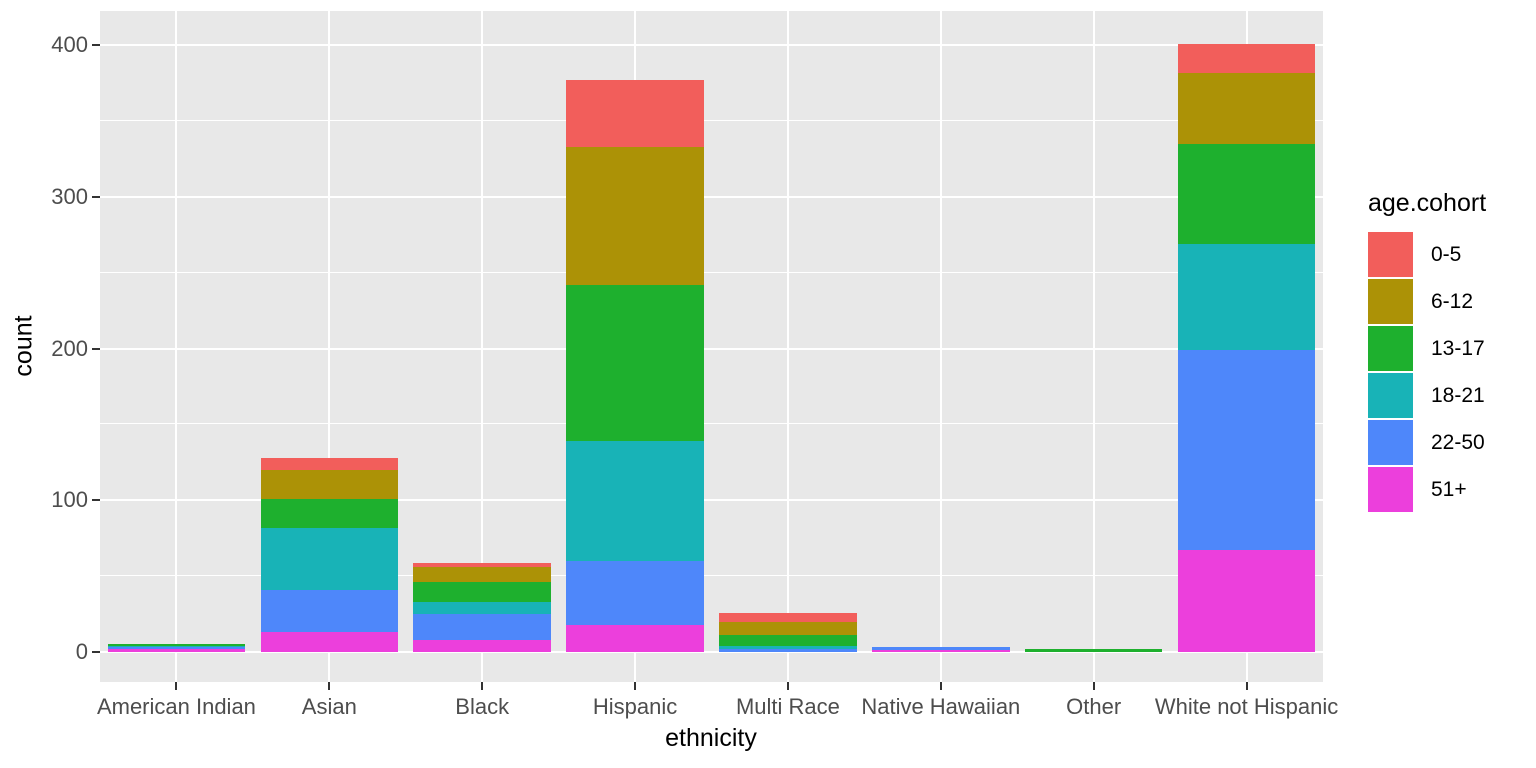 This screenshot has height=768, width=1536. Describe the element at coordinates (329, 706) in the screenshot. I see `x-tick-label: Asian` at that location.